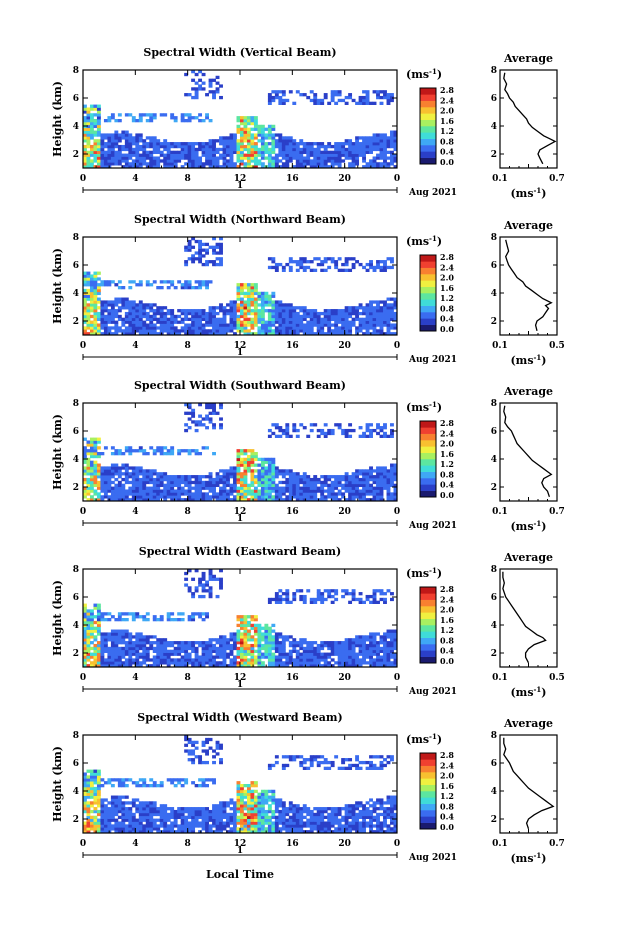 This screenshot has height=929, width=617. What do you see at coordinates (447, 651) in the screenshot?
I see `colorbar-tick-label: 0.4` at bounding box center [447, 651].